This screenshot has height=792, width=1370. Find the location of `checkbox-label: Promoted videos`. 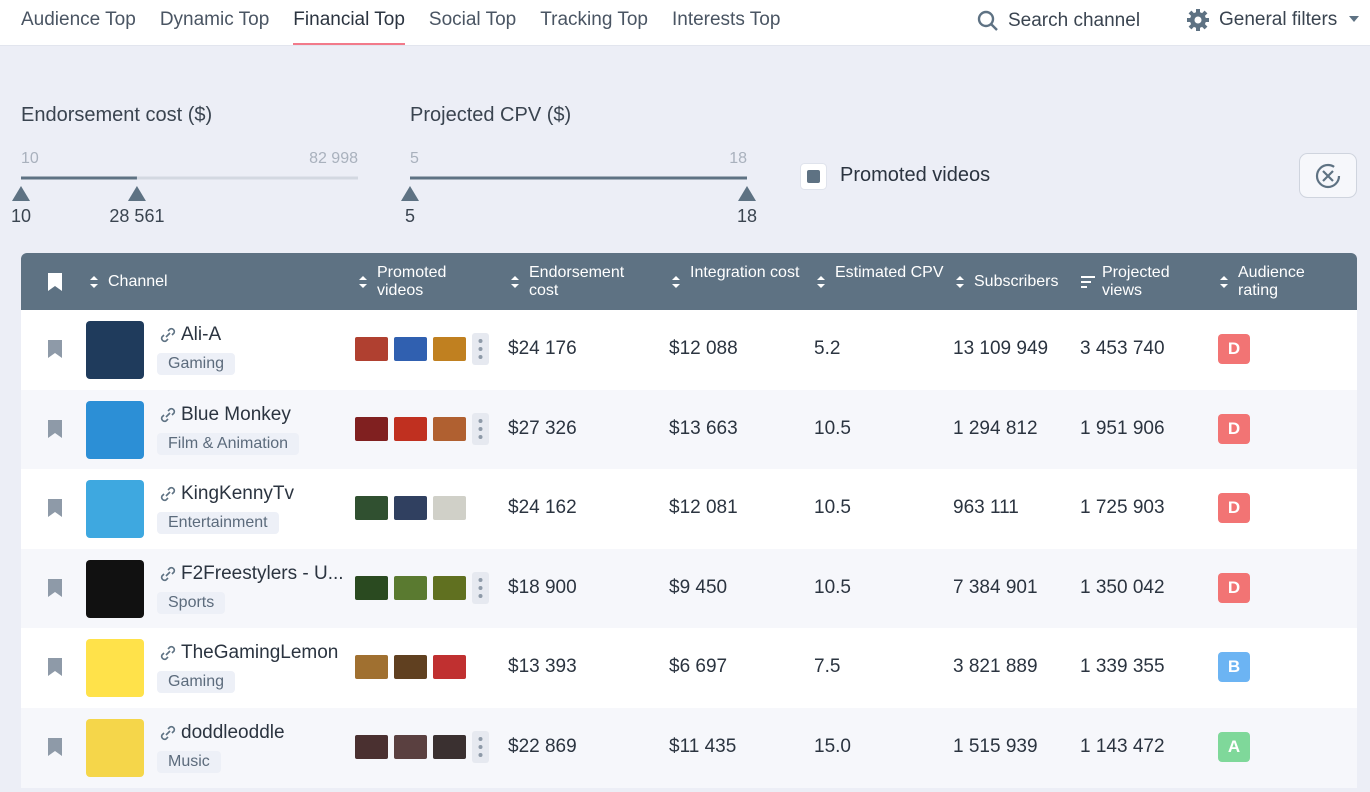

checkbox-label: Promoted videos is located at coordinates (915, 175).